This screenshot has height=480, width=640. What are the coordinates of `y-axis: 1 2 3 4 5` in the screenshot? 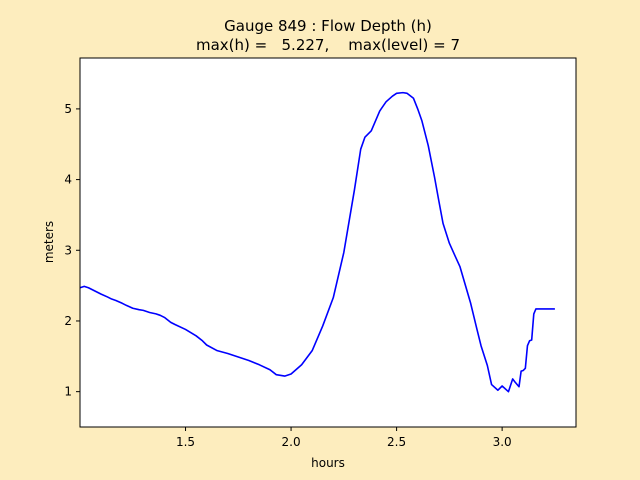 It's located at (72, 250).